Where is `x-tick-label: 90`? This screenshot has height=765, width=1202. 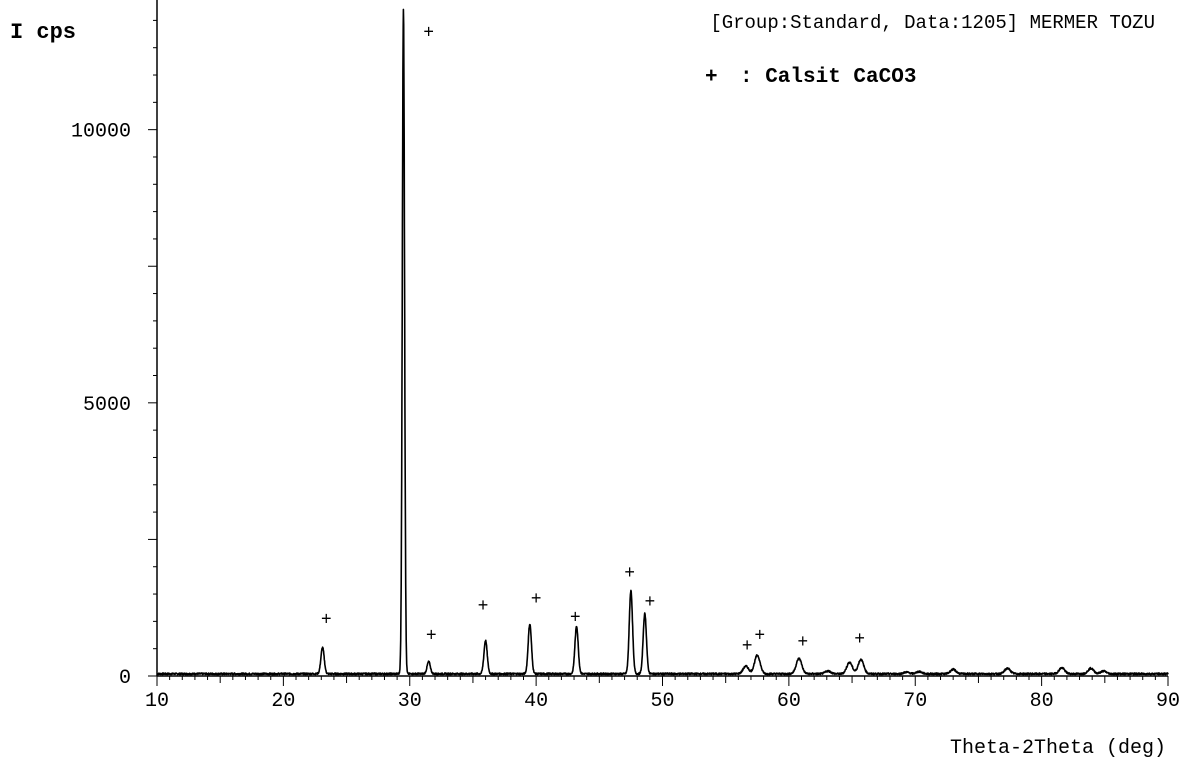
x-tick-label: 90 is located at coordinates (1168, 701).